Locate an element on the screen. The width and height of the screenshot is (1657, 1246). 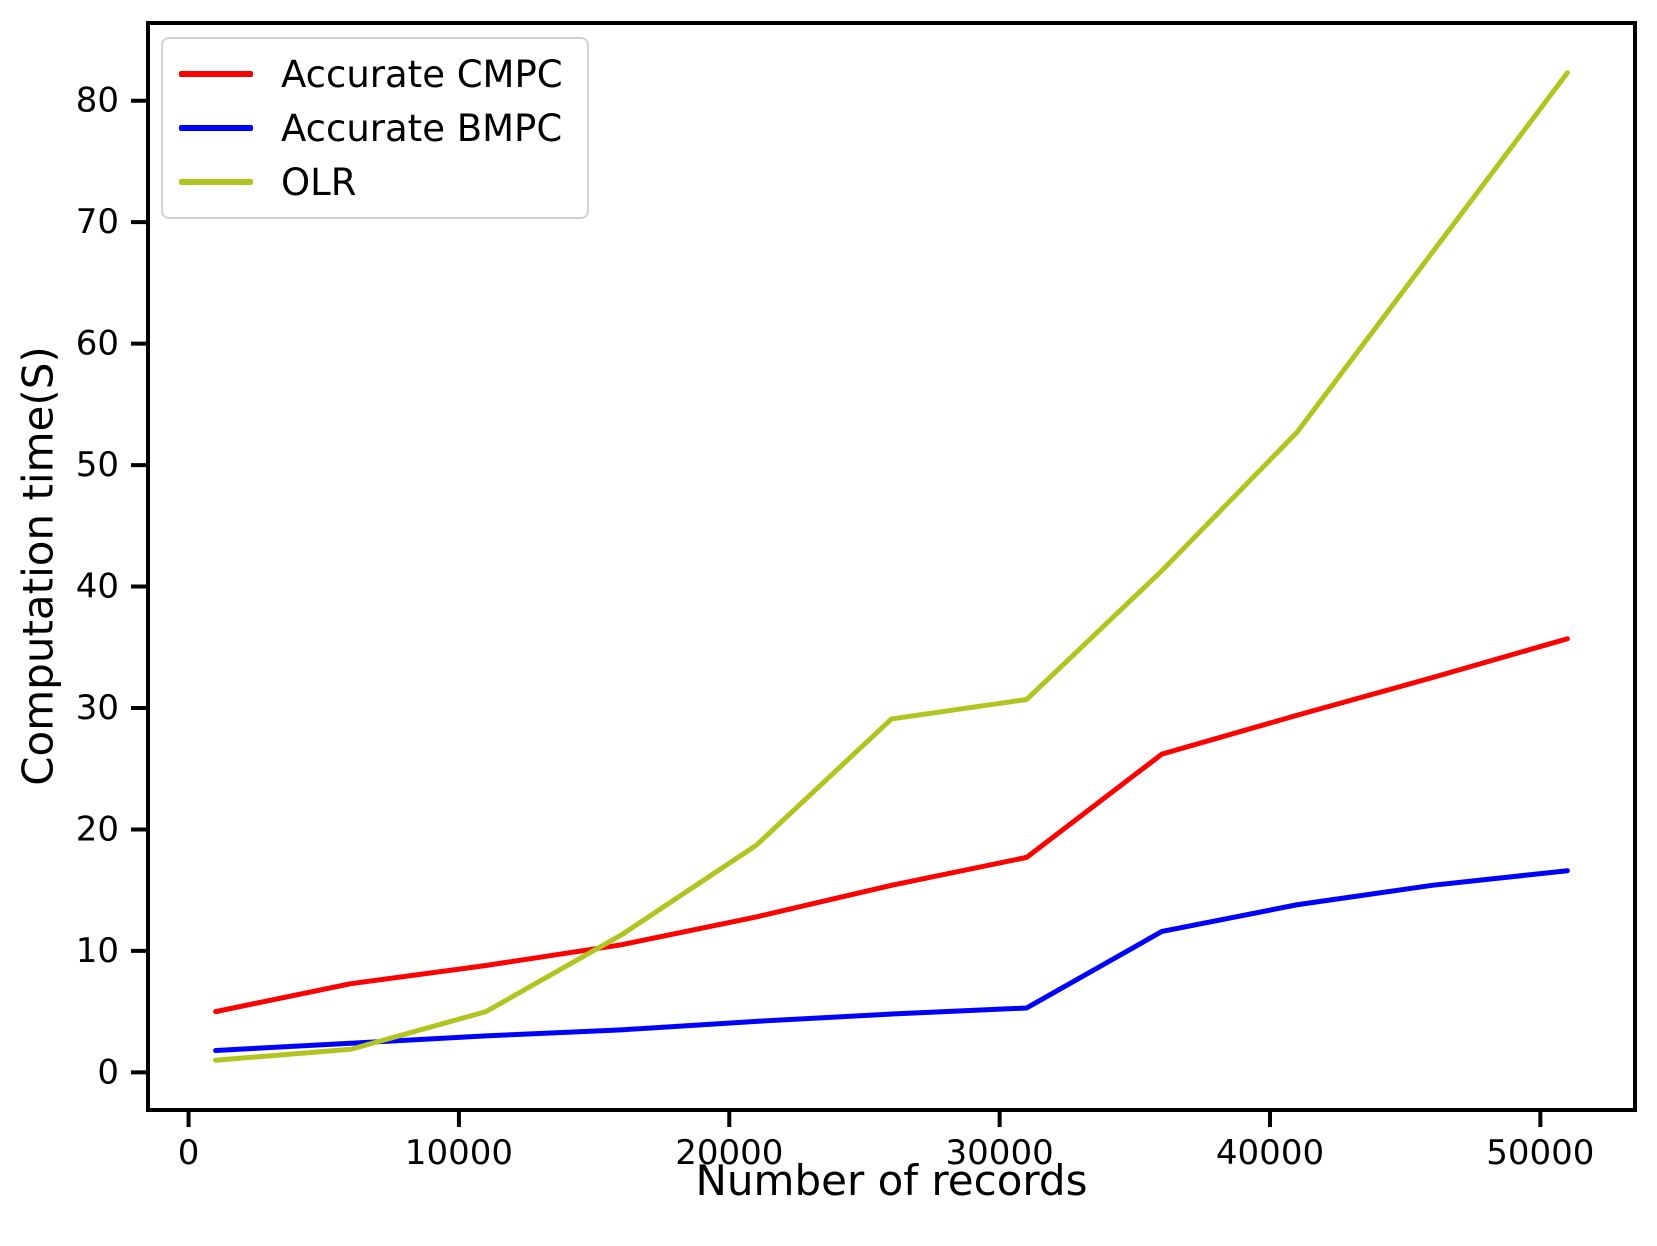
y-tick-label: 60 is located at coordinates (97, 344).